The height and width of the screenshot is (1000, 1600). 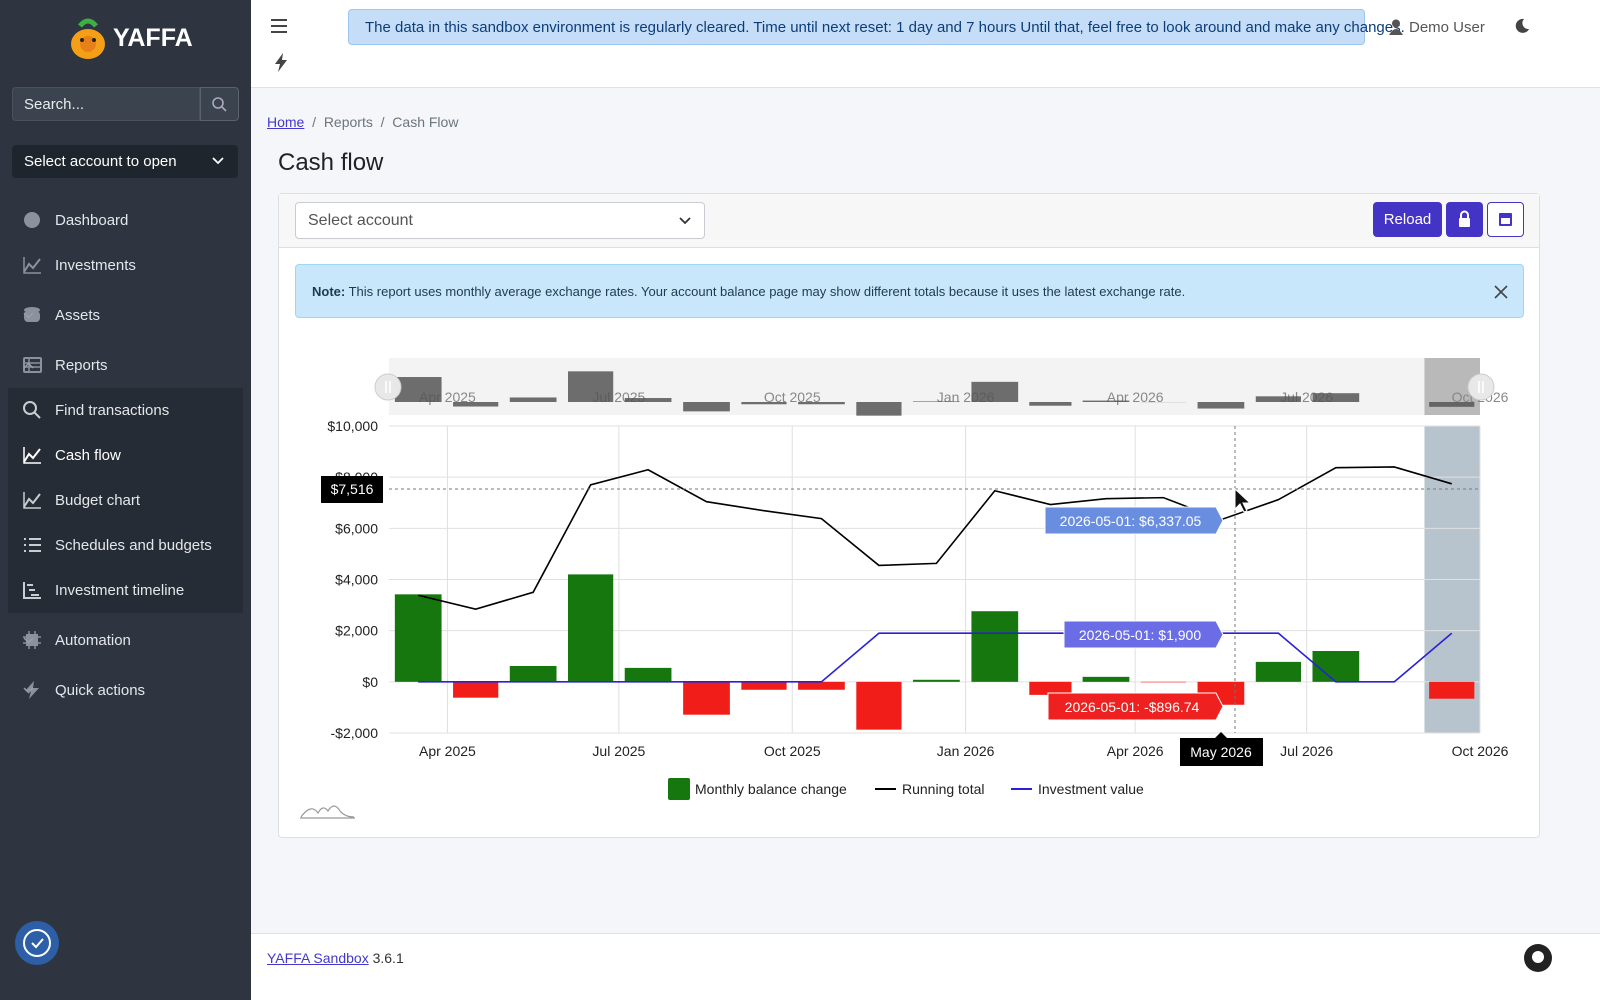 I want to click on close-note, so click(x=1501, y=292).